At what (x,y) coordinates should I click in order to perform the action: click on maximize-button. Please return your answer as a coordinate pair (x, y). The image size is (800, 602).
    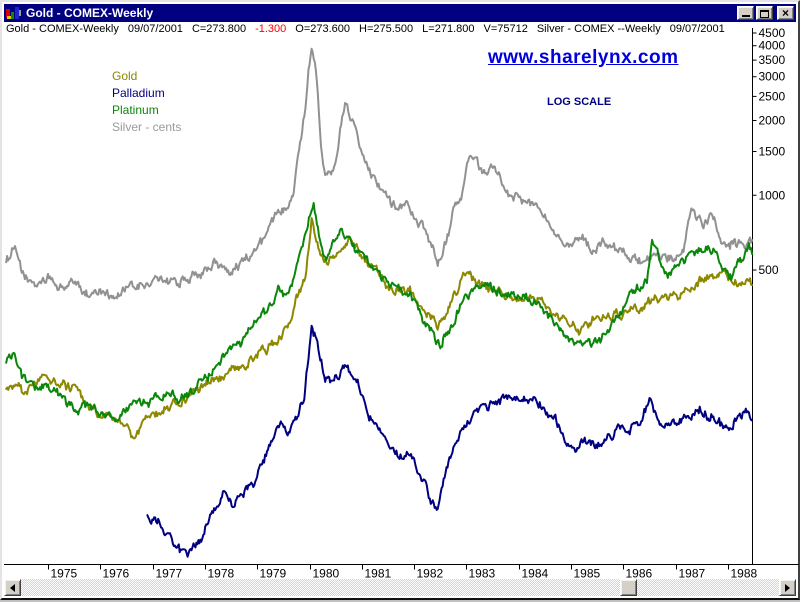
    Looking at the image, I should click on (764, 13).